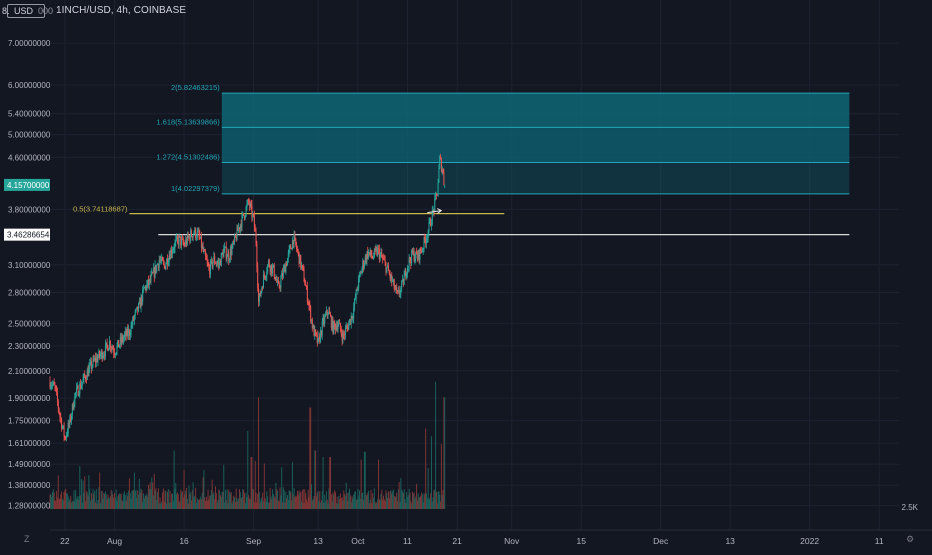 The width and height of the screenshot is (932, 555). Describe the element at coordinates (29, 157) in the screenshot. I see `price-tick-label: 4.60000000` at that location.